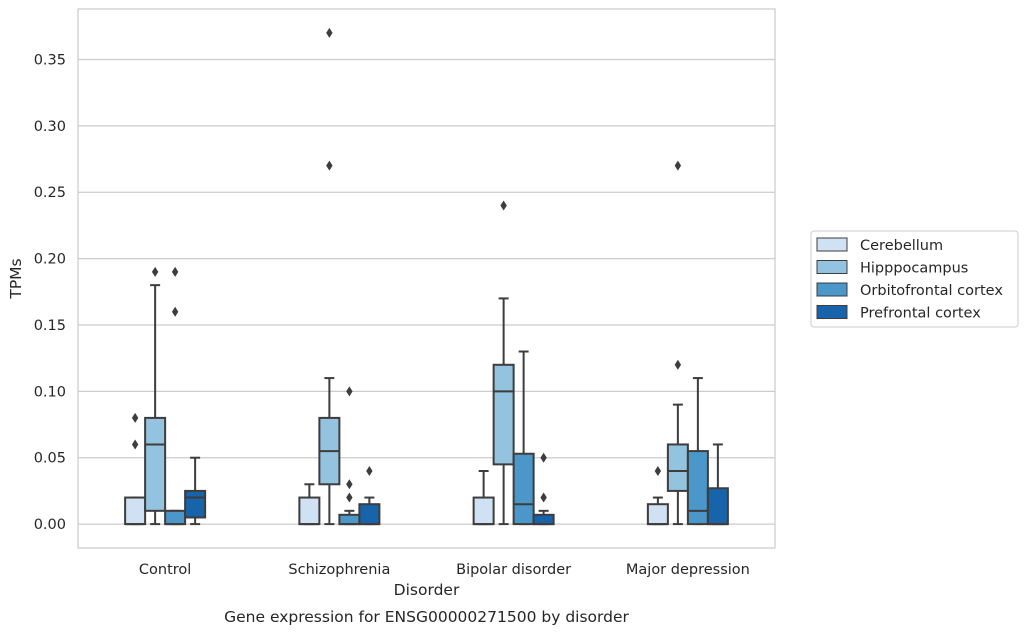 The height and width of the screenshot is (634, 1028). Describe the element at coordinates (50, 392) in the screenshot. I see `y-tick-label: 0.10` at that location.